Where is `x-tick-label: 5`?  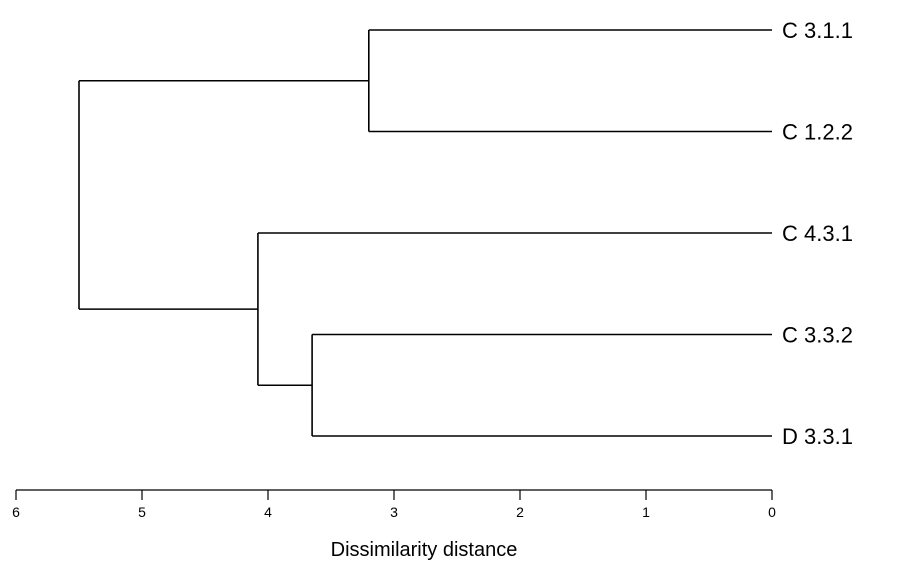 x-tick-label: 5 is located at coordinates (142, 512).